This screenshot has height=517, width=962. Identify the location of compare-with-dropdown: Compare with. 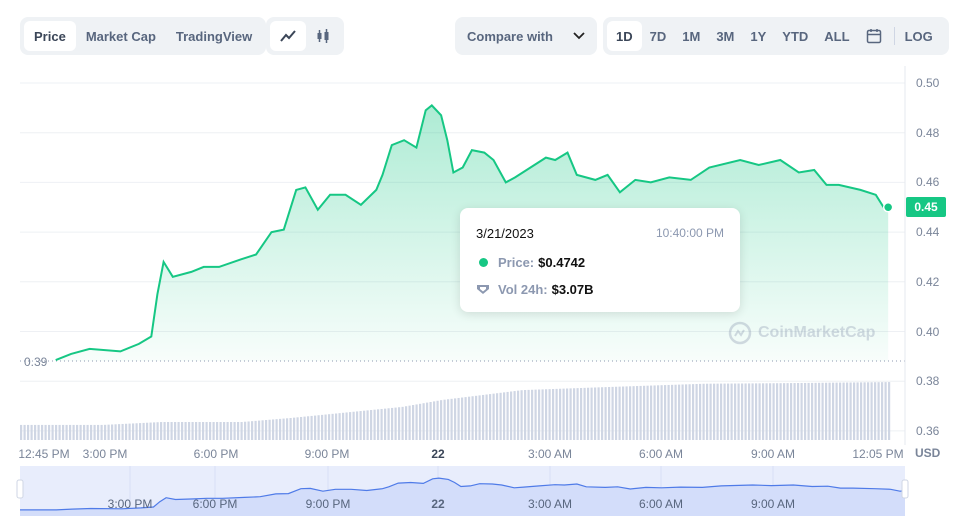
(526, 36).